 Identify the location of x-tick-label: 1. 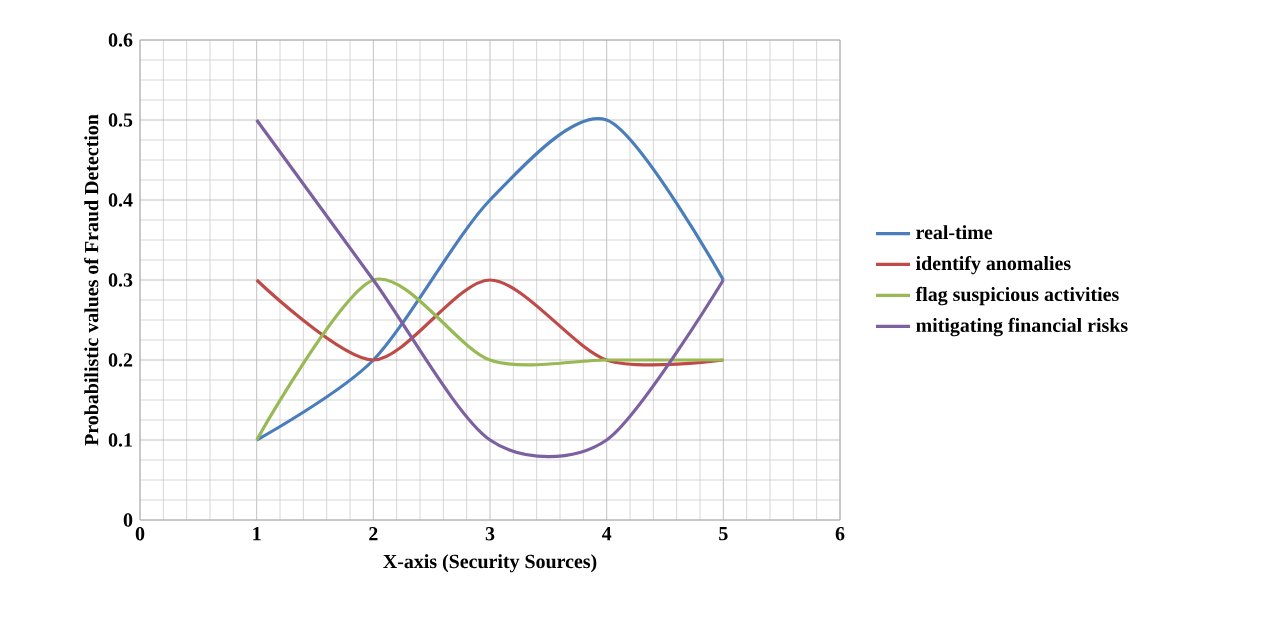
(257, 534).